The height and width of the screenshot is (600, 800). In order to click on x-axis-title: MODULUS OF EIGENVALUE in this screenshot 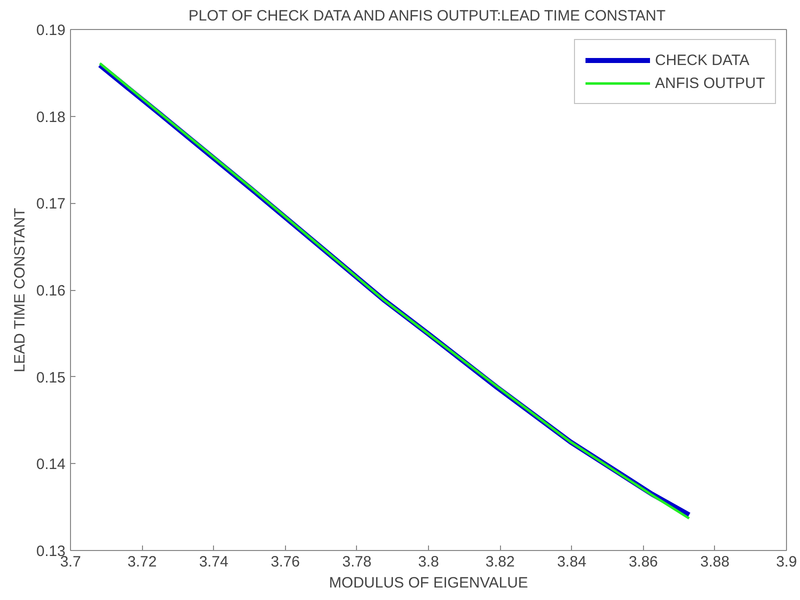, I will do `click(428, 583)`.